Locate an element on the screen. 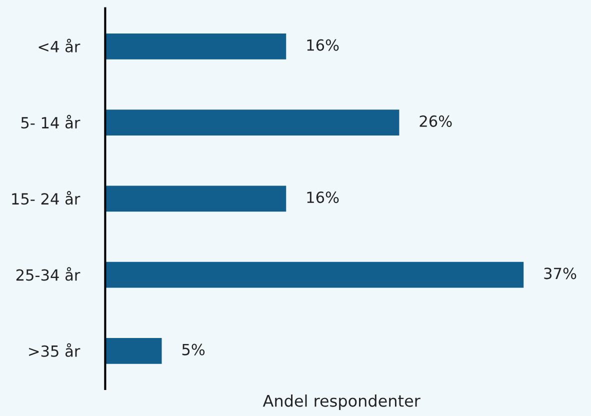 Image resolution: width=591 pixels, height=416 pixels. x-axis-title: Andel respondenter is located at coordinates (341, 402).